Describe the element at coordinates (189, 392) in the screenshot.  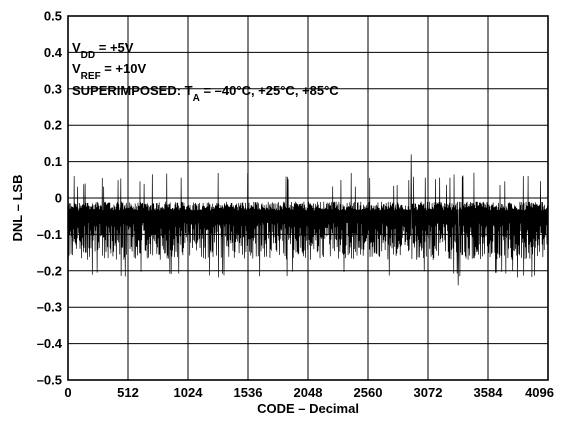
I see `x-tick-label: 1024` at that location.